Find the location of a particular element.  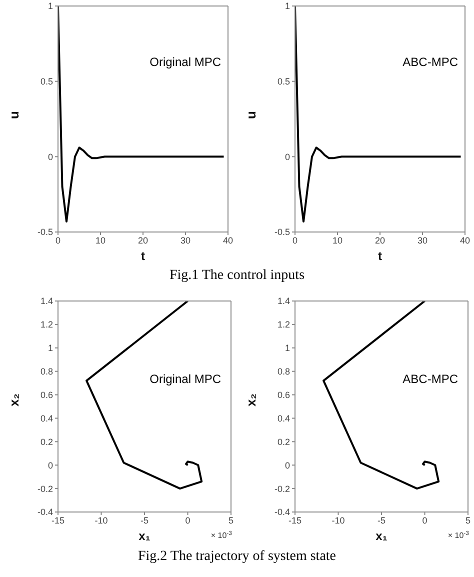

text: Fig.2 The trajectory of system state is located at coordinates (237, 557).